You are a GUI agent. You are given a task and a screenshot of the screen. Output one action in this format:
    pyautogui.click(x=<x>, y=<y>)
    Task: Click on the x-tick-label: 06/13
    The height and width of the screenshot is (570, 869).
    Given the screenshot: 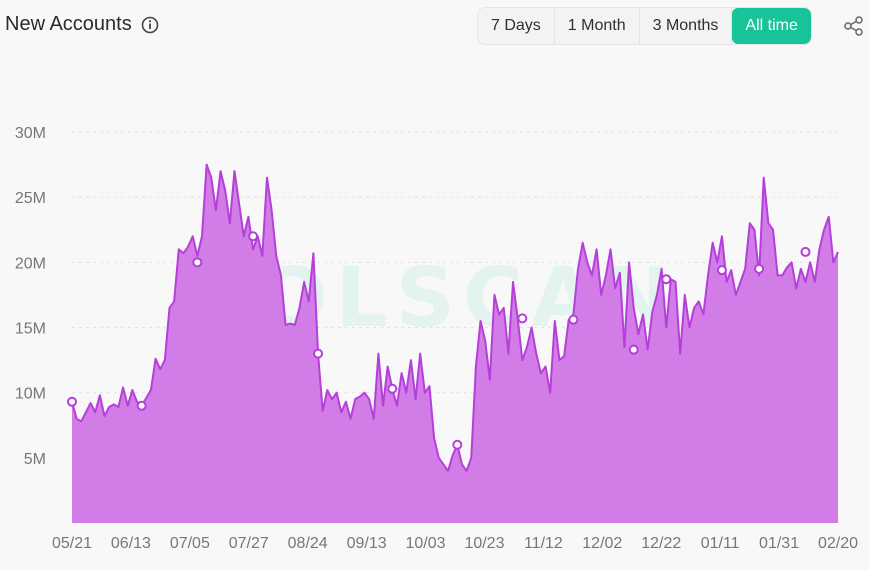 What is the action you would take?
    pyautogui.click(x=131, y=543)
    